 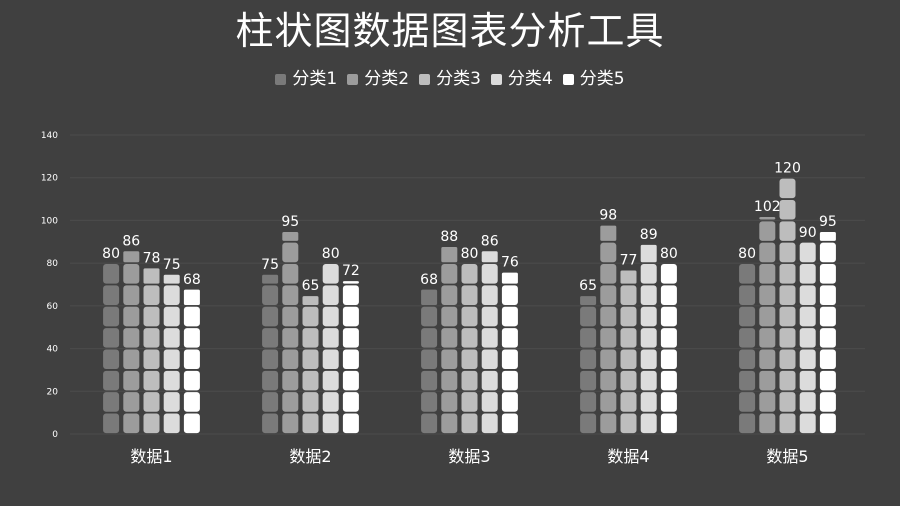 What do you see at coordinates (49, 179) in the screenshot?
I see `y-tick-label: 120` at bounding box center [49, 179].